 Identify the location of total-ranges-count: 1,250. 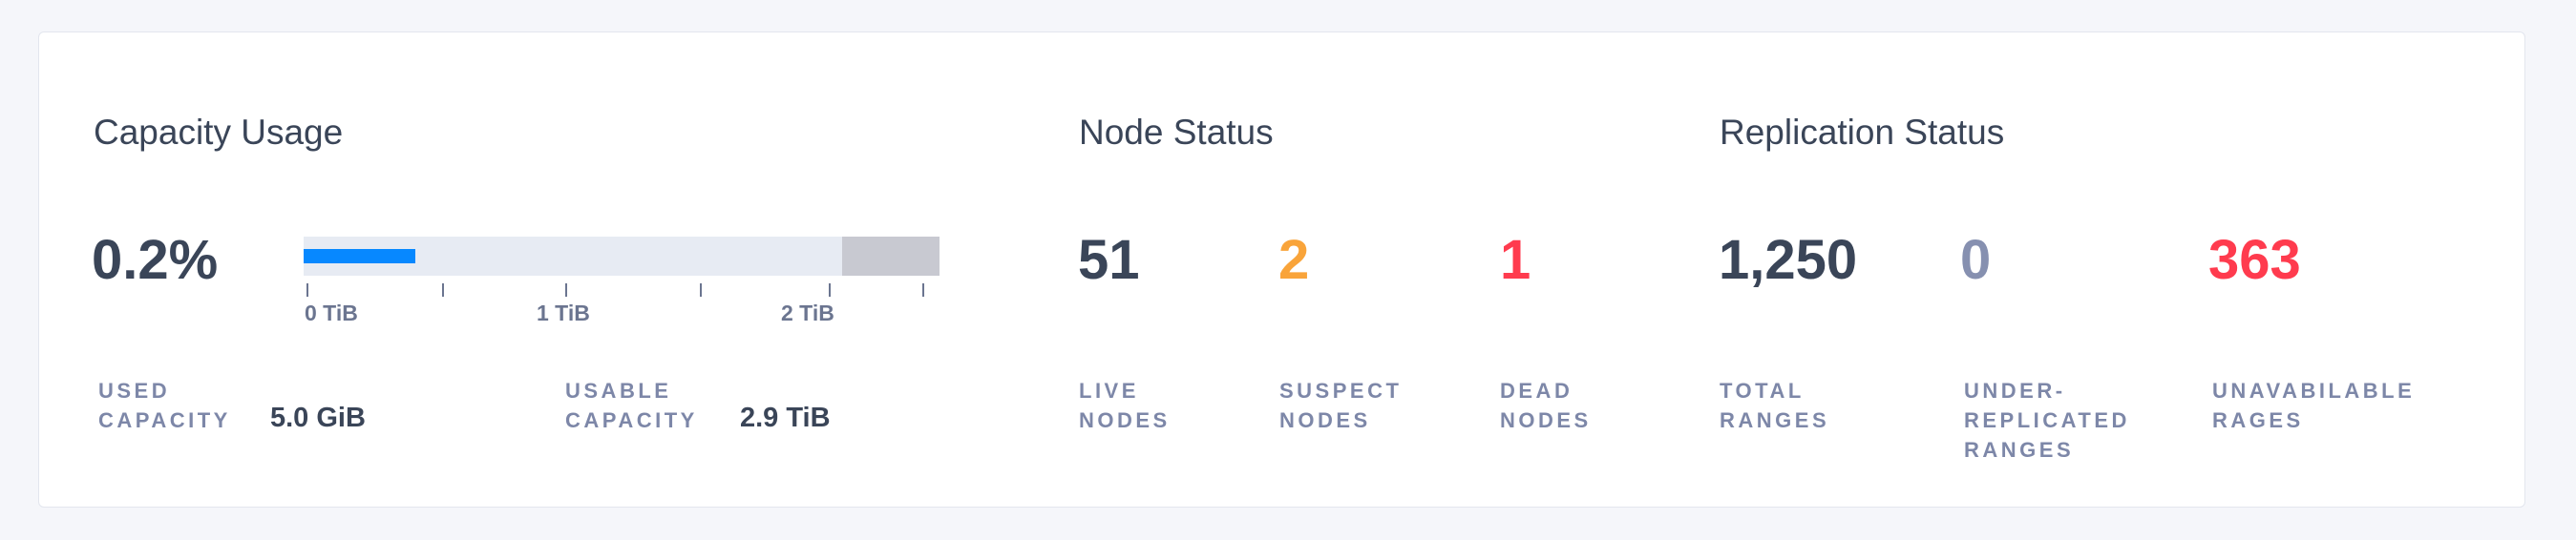
(1788, 260).